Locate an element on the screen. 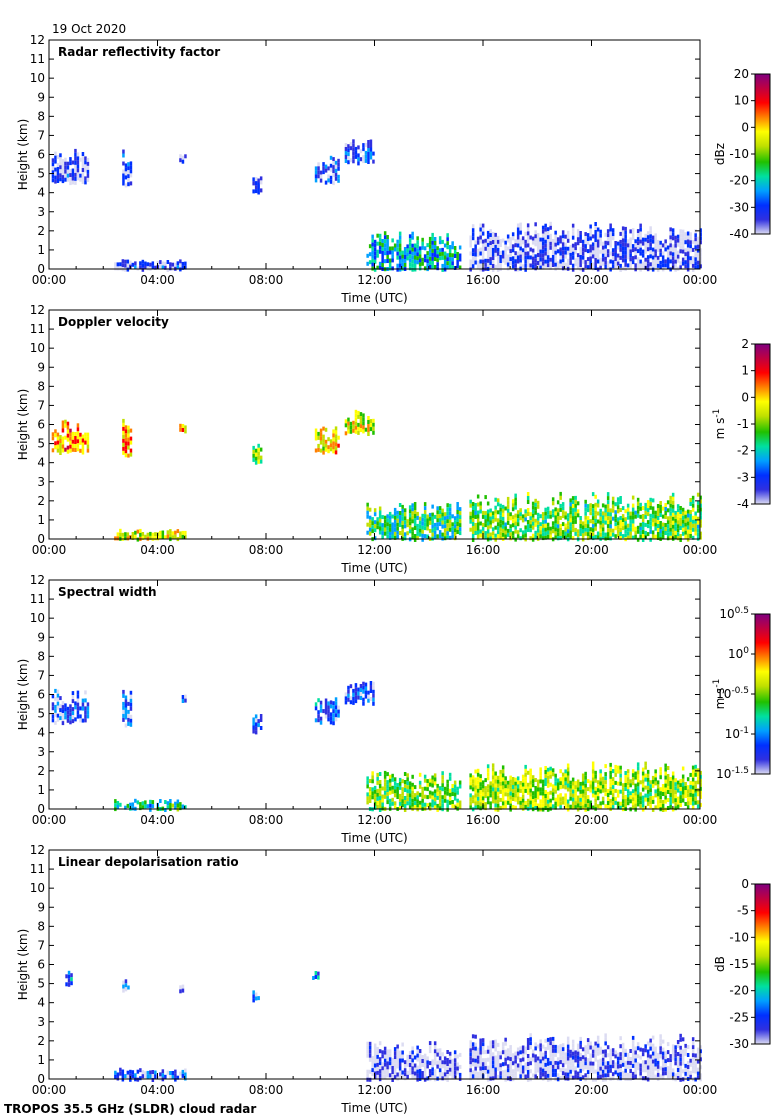 This screenshot has height=1120, width=780. echo-region is located at coordinates (183, 428).